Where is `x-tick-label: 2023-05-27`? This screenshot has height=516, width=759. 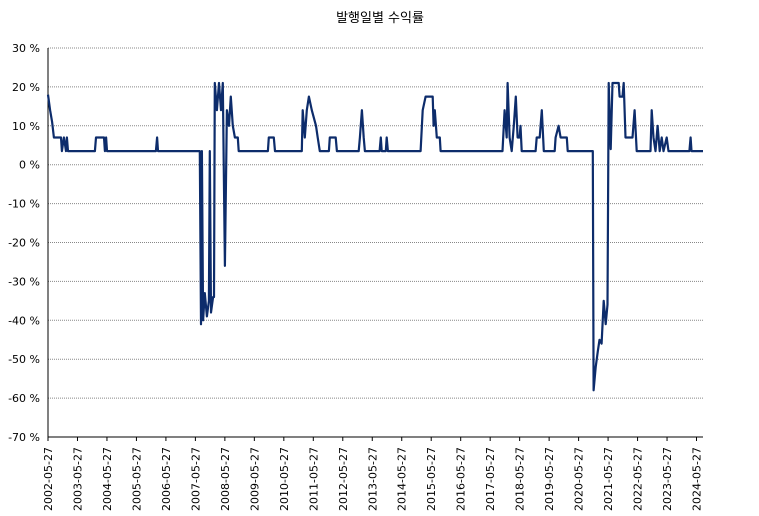
x-tick-label: 2023-05-27 is located at coordinates (667, 479).